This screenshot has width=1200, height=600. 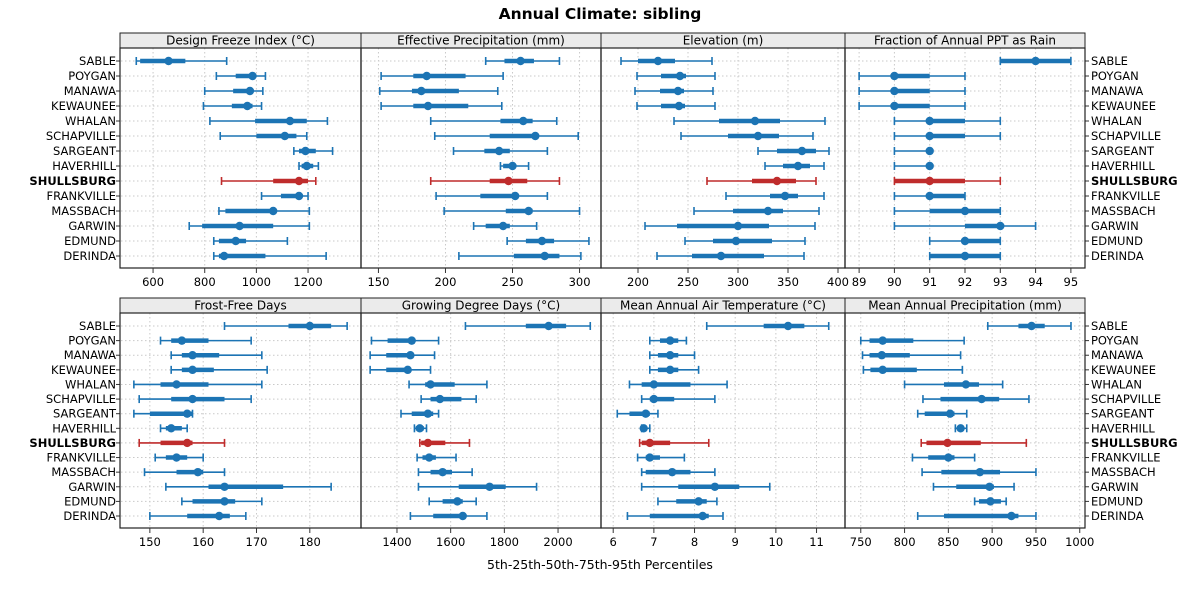 I want to click on x-tick-label: 200, so click(x=638, y=282).